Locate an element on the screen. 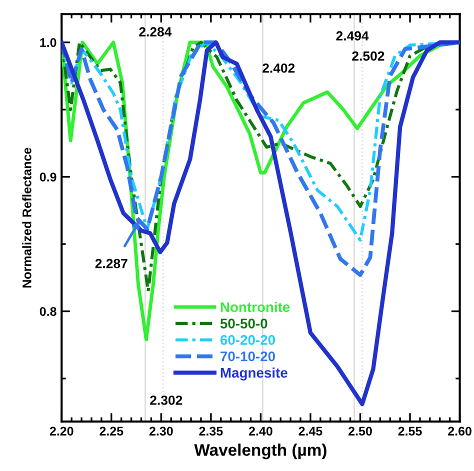 The image size is (474, 471). ref-line-label: 2.302 is located at coordinates (166, 400).